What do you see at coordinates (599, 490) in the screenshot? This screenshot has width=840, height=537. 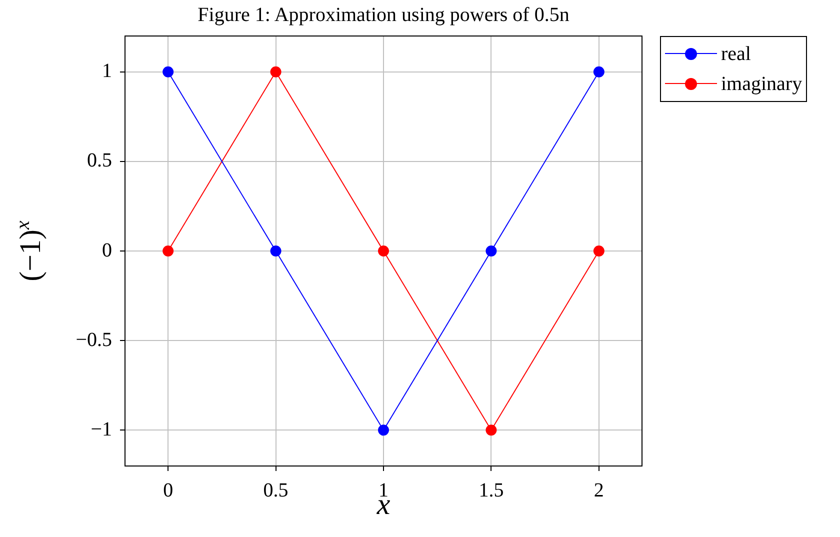 I see `x-tick-label: 2` at bounding box center [599, 490].